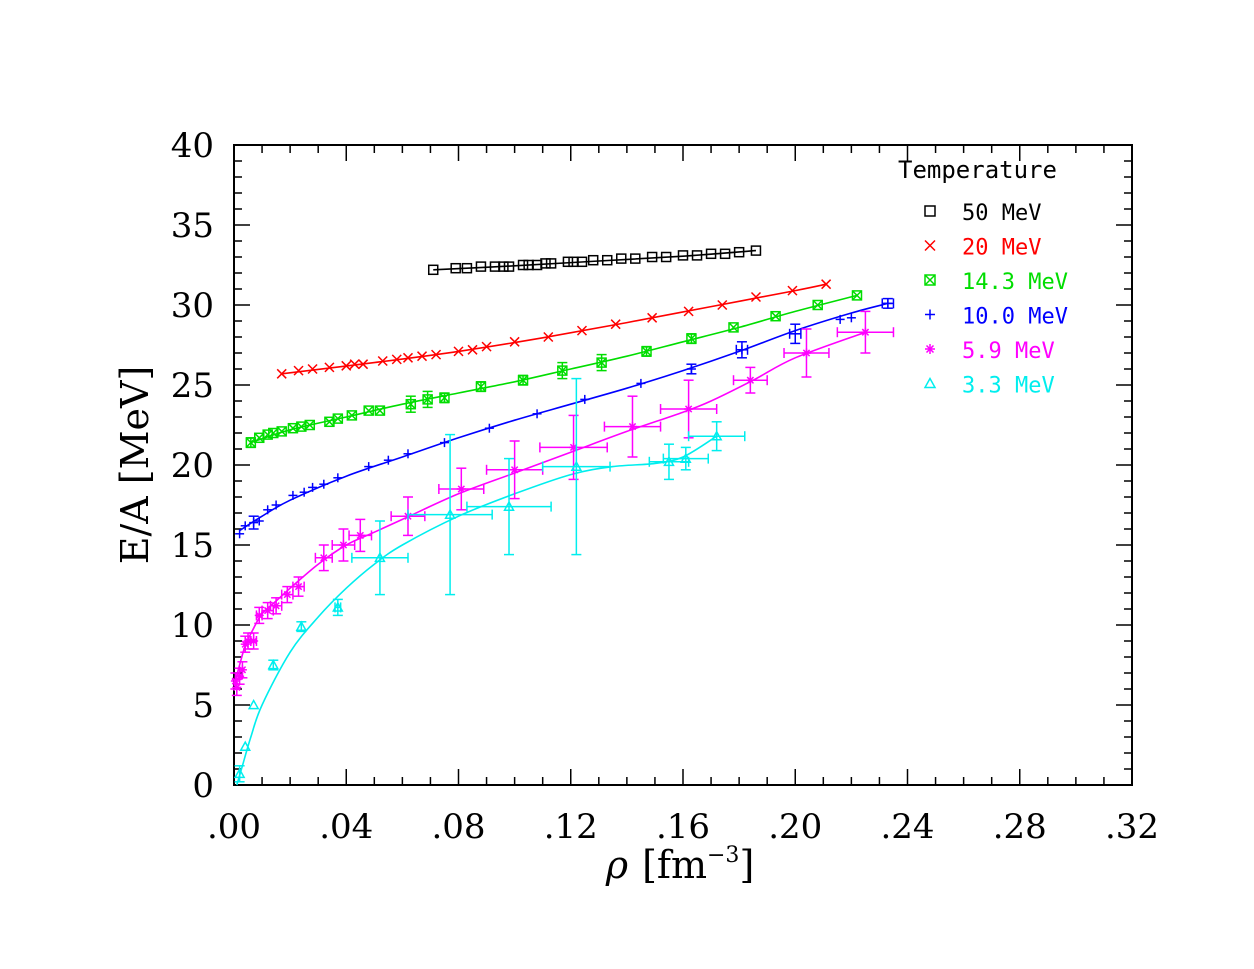 The width and height of the screenshot is (1254, 969). I want to click on x-tick-label: .12, so click(571, 827).